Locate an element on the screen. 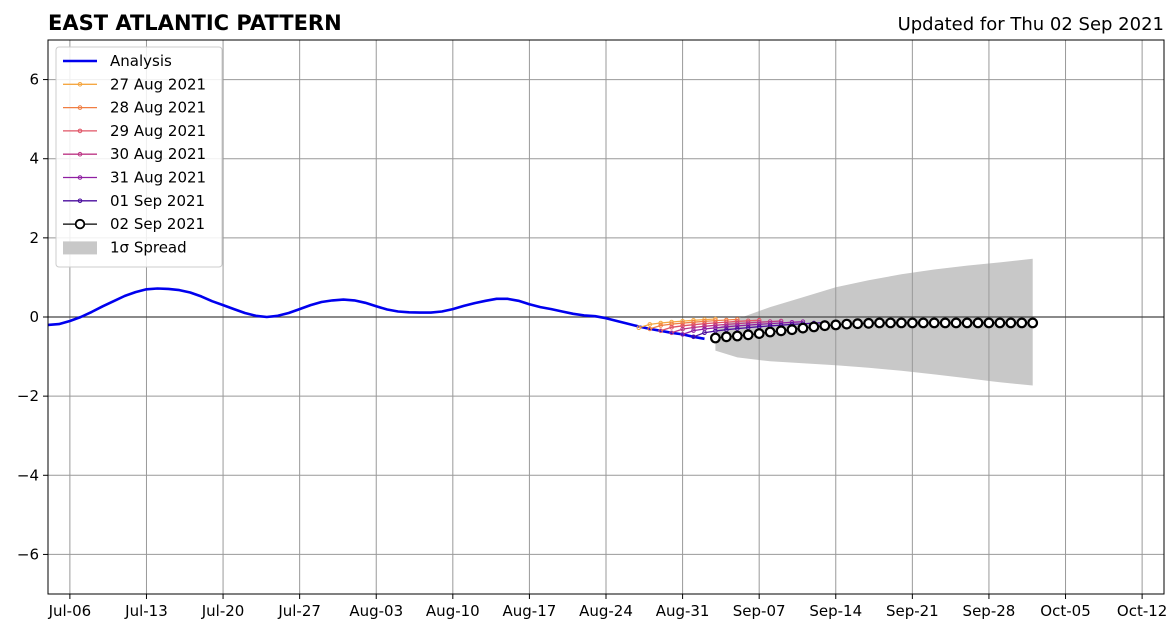  x-tick-label: Jul-20 is located at coordinates (223, 611).